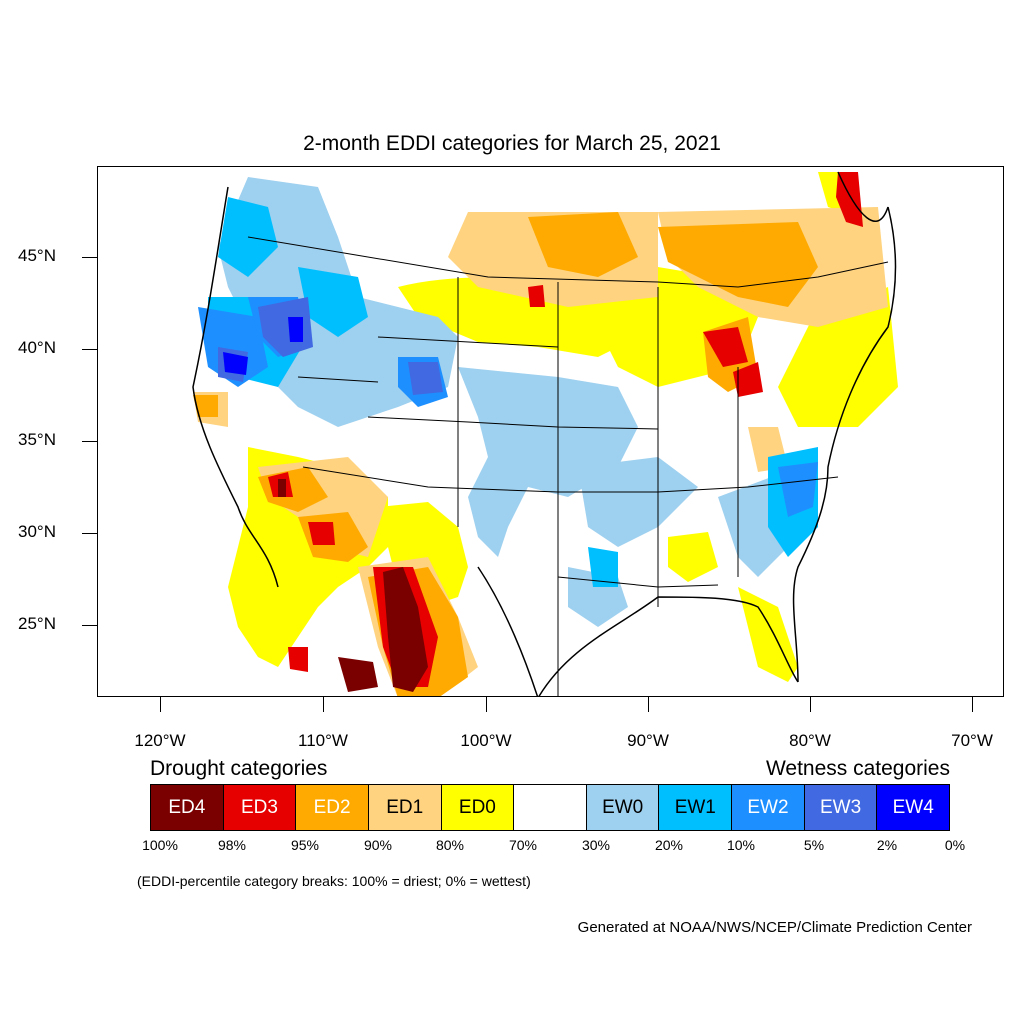  Describe the element at coordinates (972, 740) in the screenshot. I see `lon-label-70w: 70°W` at that location.